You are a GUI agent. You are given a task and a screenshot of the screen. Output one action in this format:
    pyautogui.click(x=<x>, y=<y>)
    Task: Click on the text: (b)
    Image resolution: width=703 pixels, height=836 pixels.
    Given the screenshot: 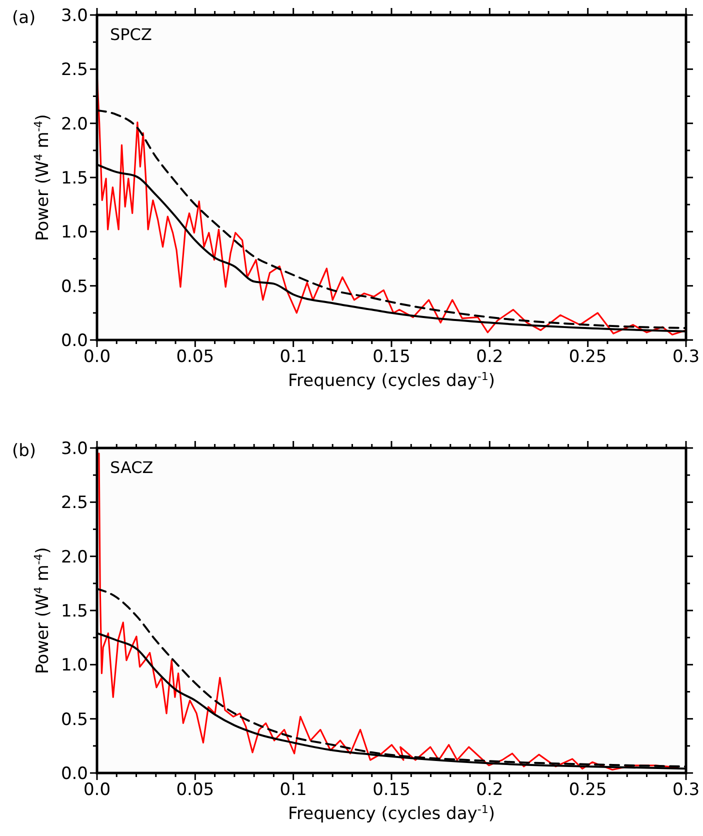 What is the action you would take?
    pyautogui.click(x=24, y=451)
    